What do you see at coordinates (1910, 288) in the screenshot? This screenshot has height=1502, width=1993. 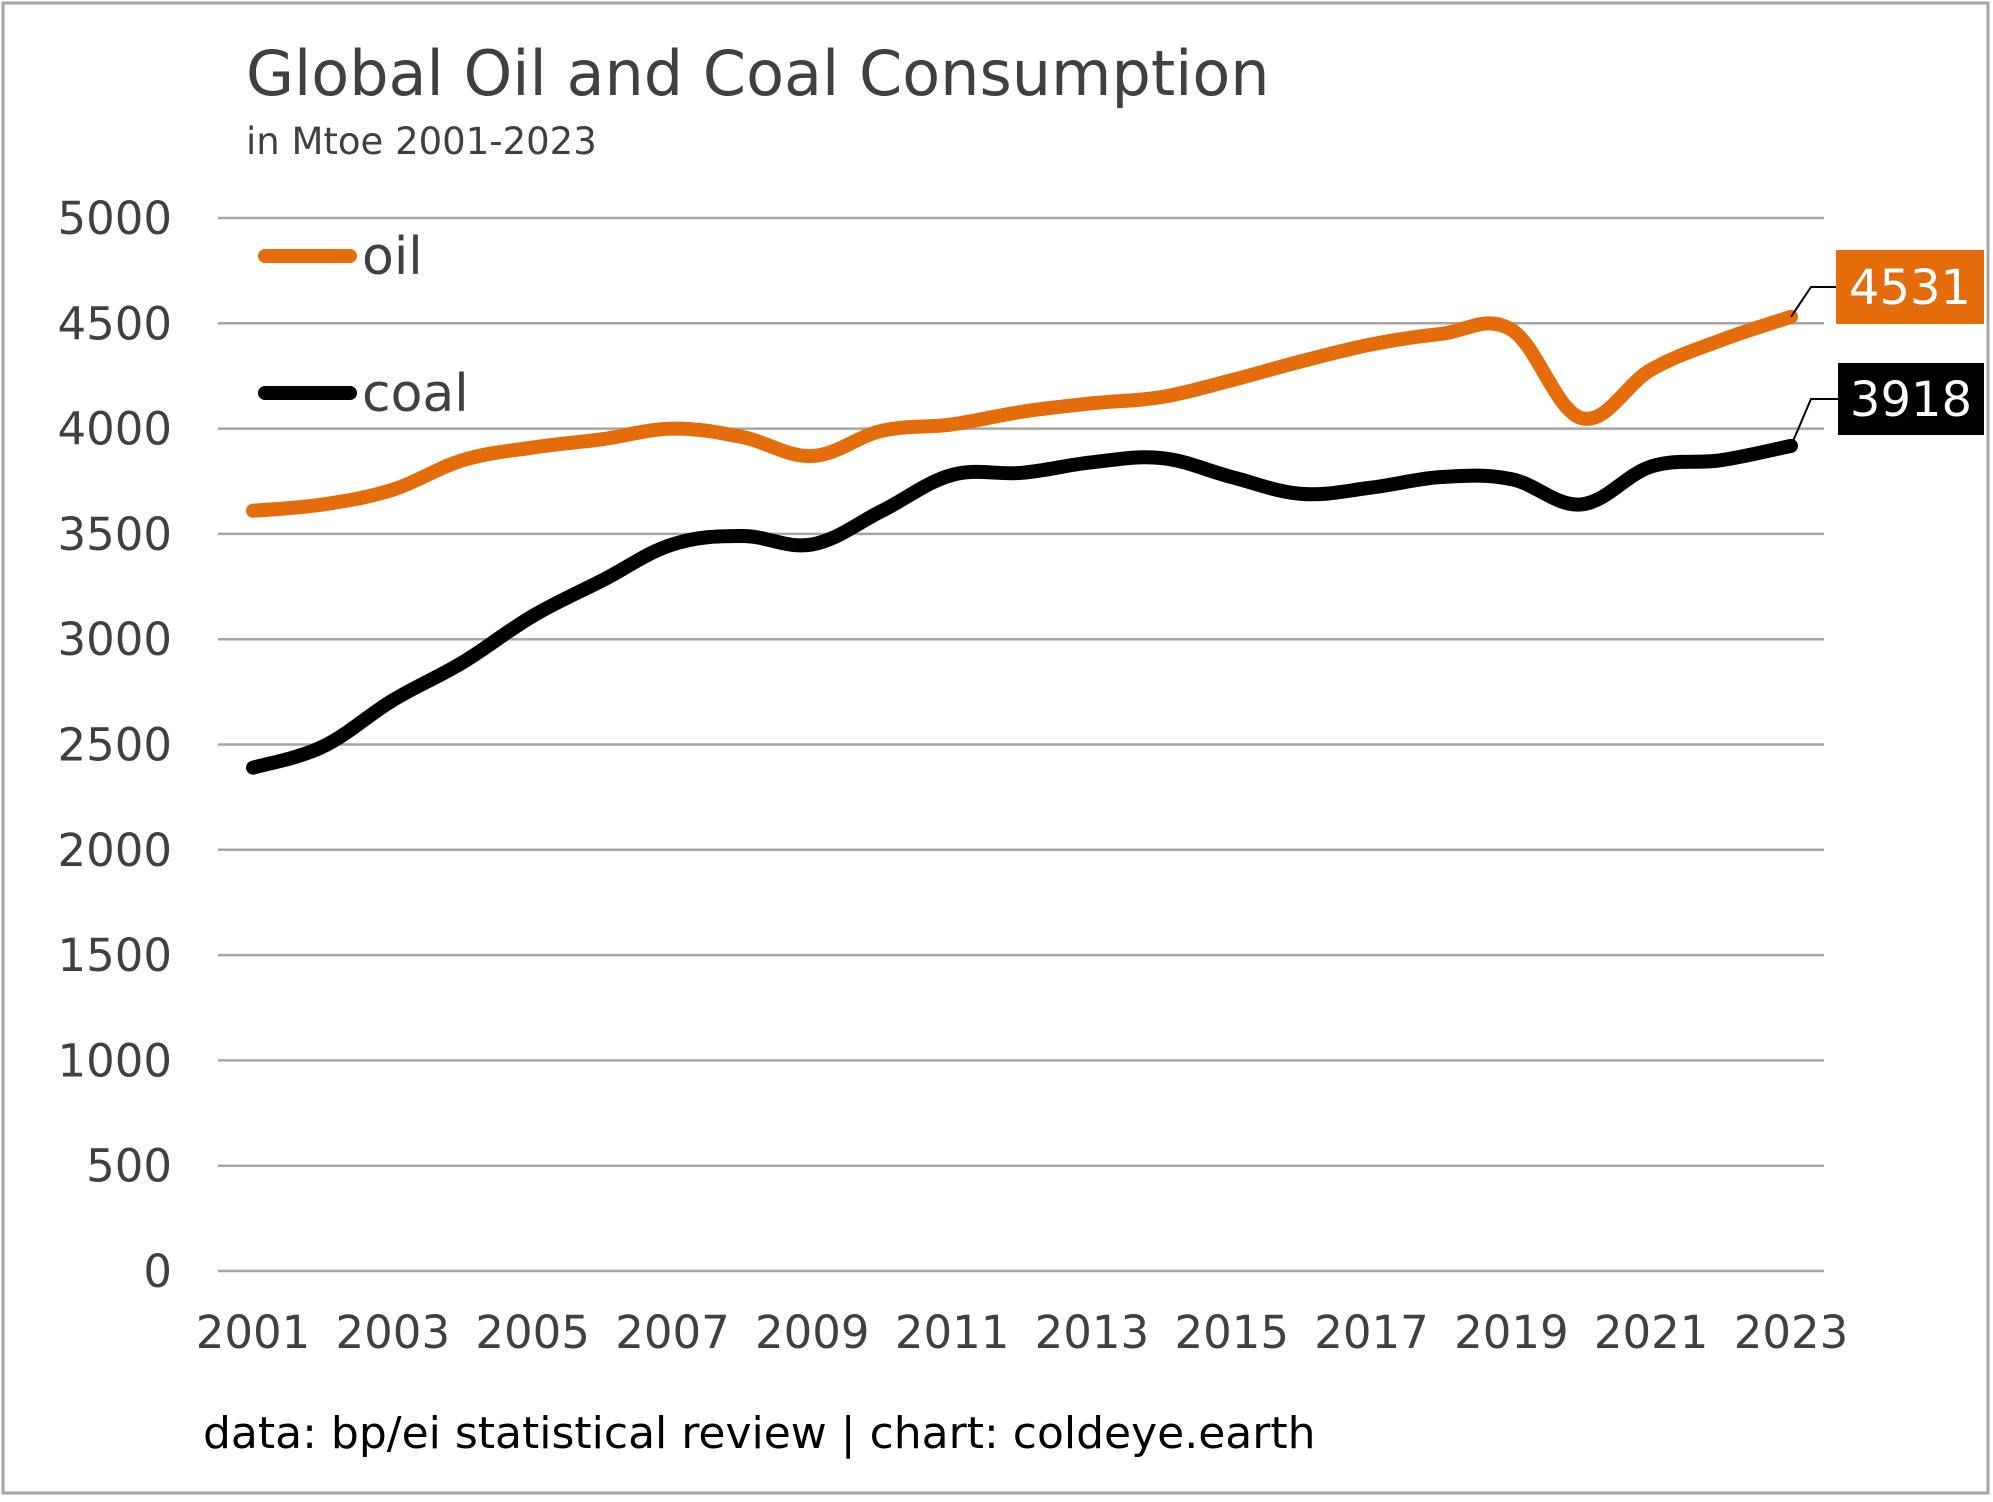 I see `end-label-oil: 4531` at bounding box center [1910, 288].